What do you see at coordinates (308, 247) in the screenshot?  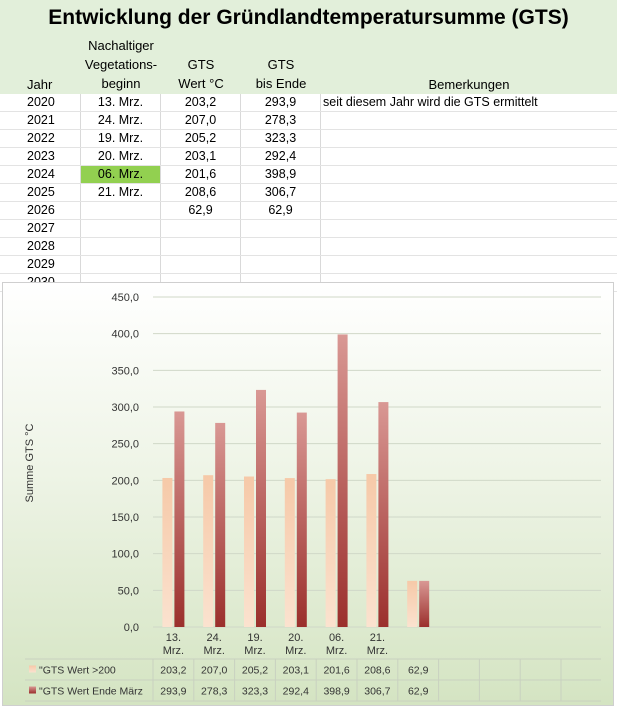 I see `table-row: 2028` at bounding box center [308, 247].